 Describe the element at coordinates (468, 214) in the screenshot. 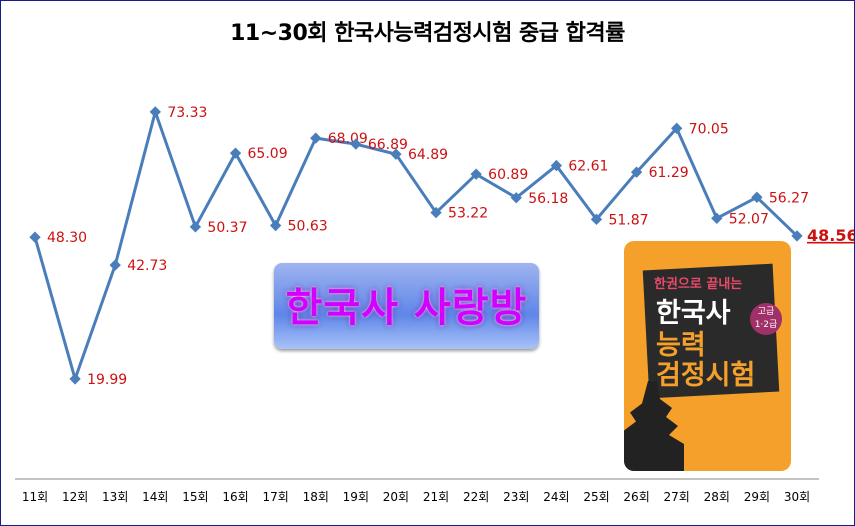

I see `data-label: 53.22` at that location.